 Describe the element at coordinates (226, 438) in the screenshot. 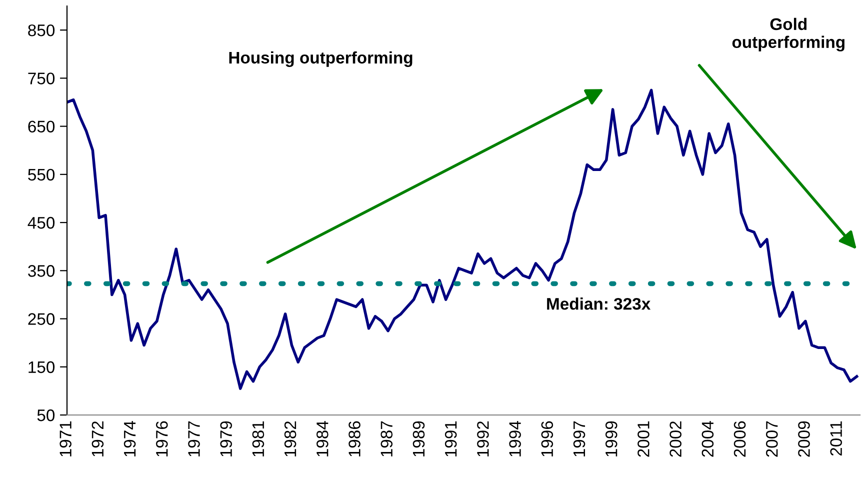

I see `x-tick-label: 1979` at that location.